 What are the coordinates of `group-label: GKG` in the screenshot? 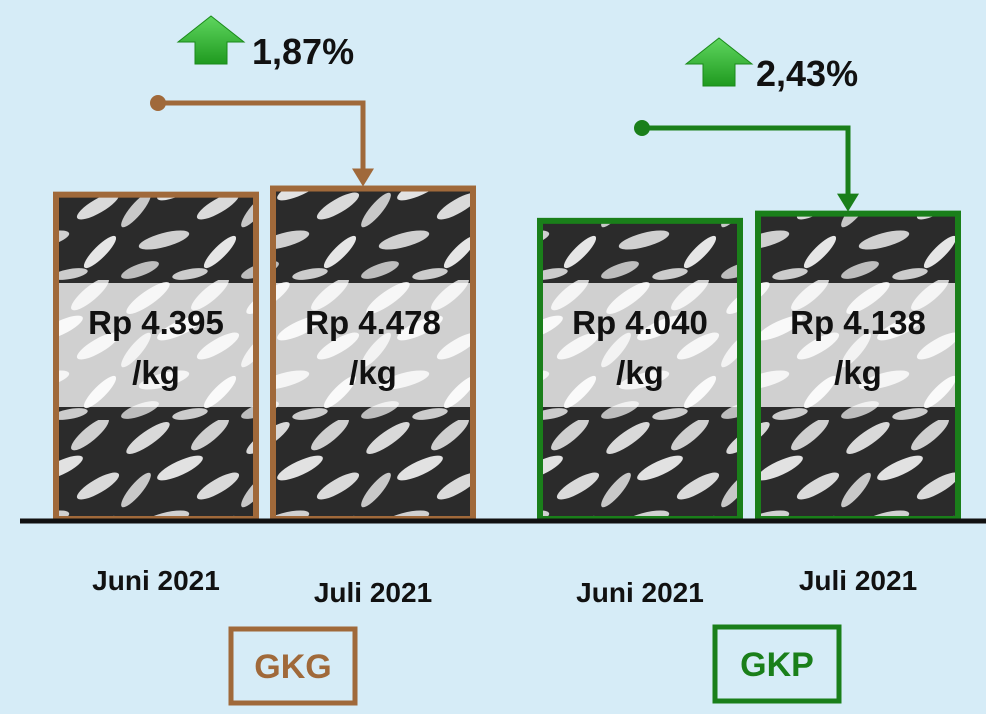 It's located at (292, 667).